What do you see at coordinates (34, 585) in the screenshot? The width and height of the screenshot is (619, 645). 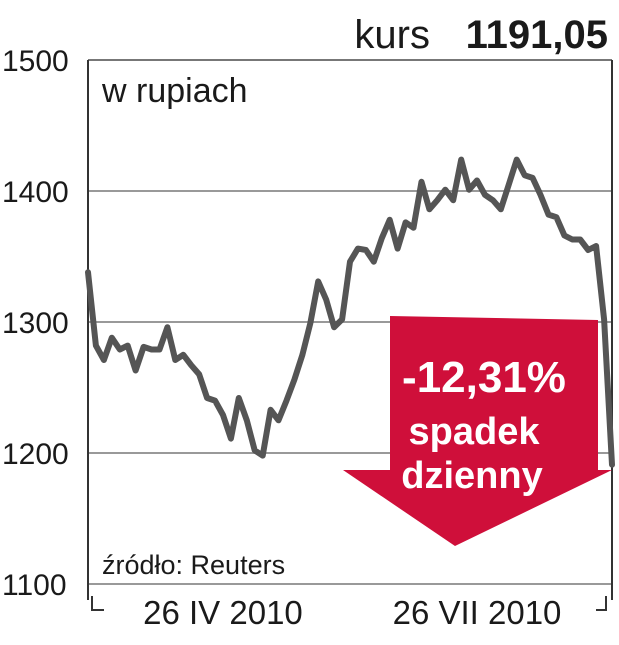 I see `y-tick-label: 1100` at bounding box center [34, 585].